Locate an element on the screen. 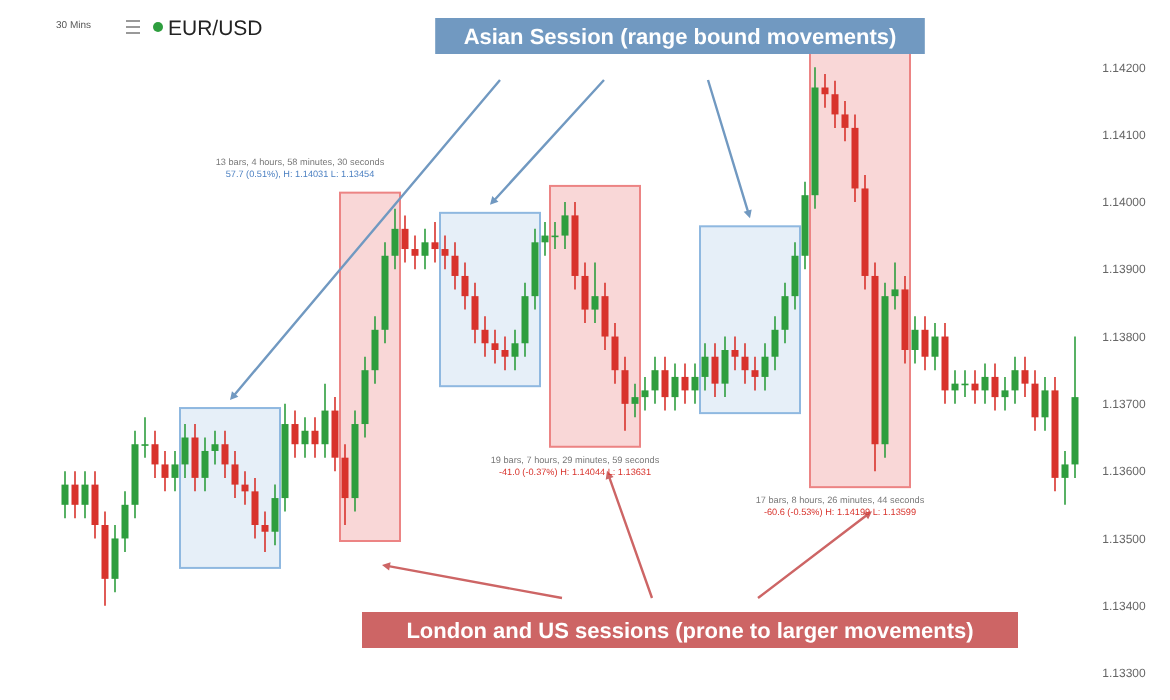 This screenshot has width=1170, height=700. annotation: London and US sessions (prone to larger movements) is located at coordinates (690, 631).